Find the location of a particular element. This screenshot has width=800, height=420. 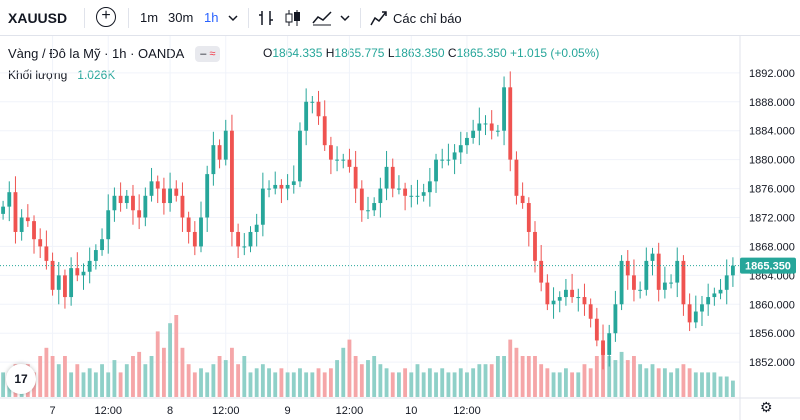

tradingview-logo: 17 is located at coordinates (21, 379).